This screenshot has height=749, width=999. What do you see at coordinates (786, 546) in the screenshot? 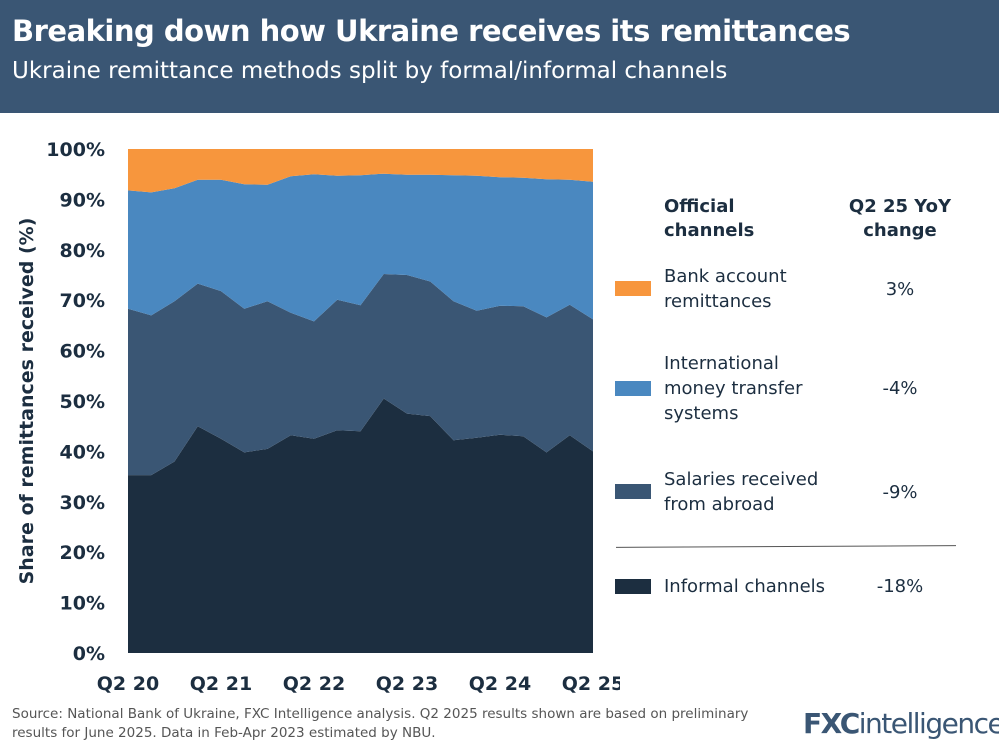
I see `legend-divider` at bounding box center [786, 546].